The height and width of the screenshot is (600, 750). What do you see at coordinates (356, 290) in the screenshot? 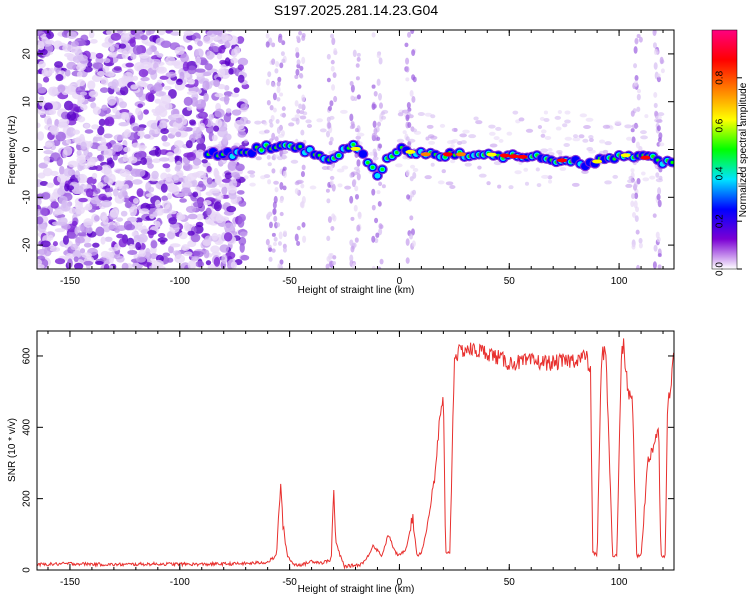
I see `spectrogram-x-label: Height of straight line (km)` at bounding box center [356, 290].